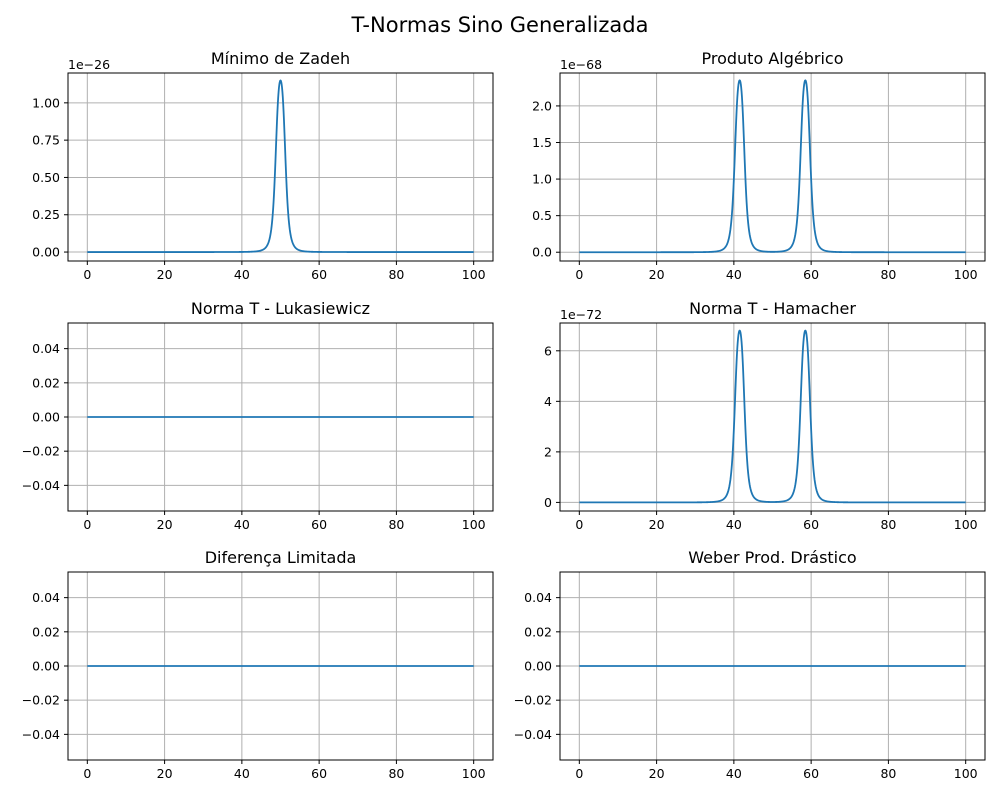  Describe the element at coordinates (548, 502) in the screenshot. I see `y-tick-label: 0` at that location.